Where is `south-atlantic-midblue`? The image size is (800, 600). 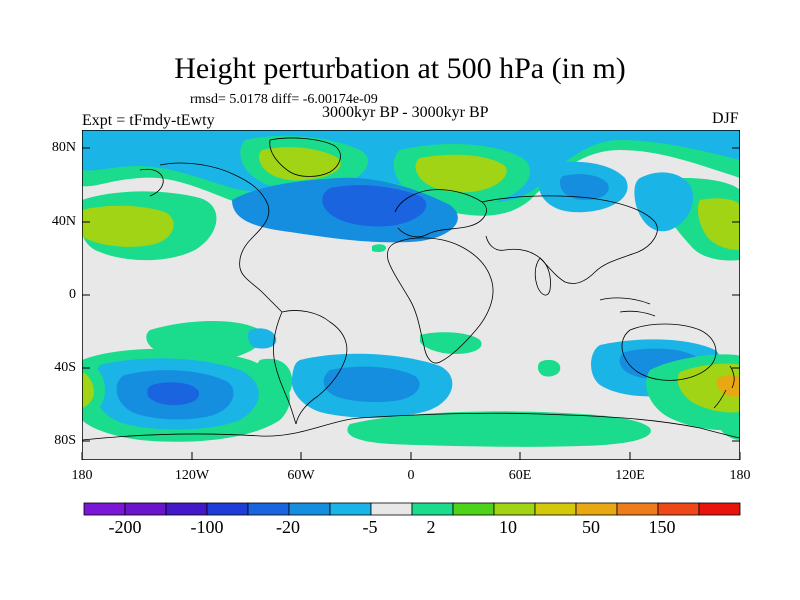 south-atlantic-midblue is located at coordinates (371, 384).